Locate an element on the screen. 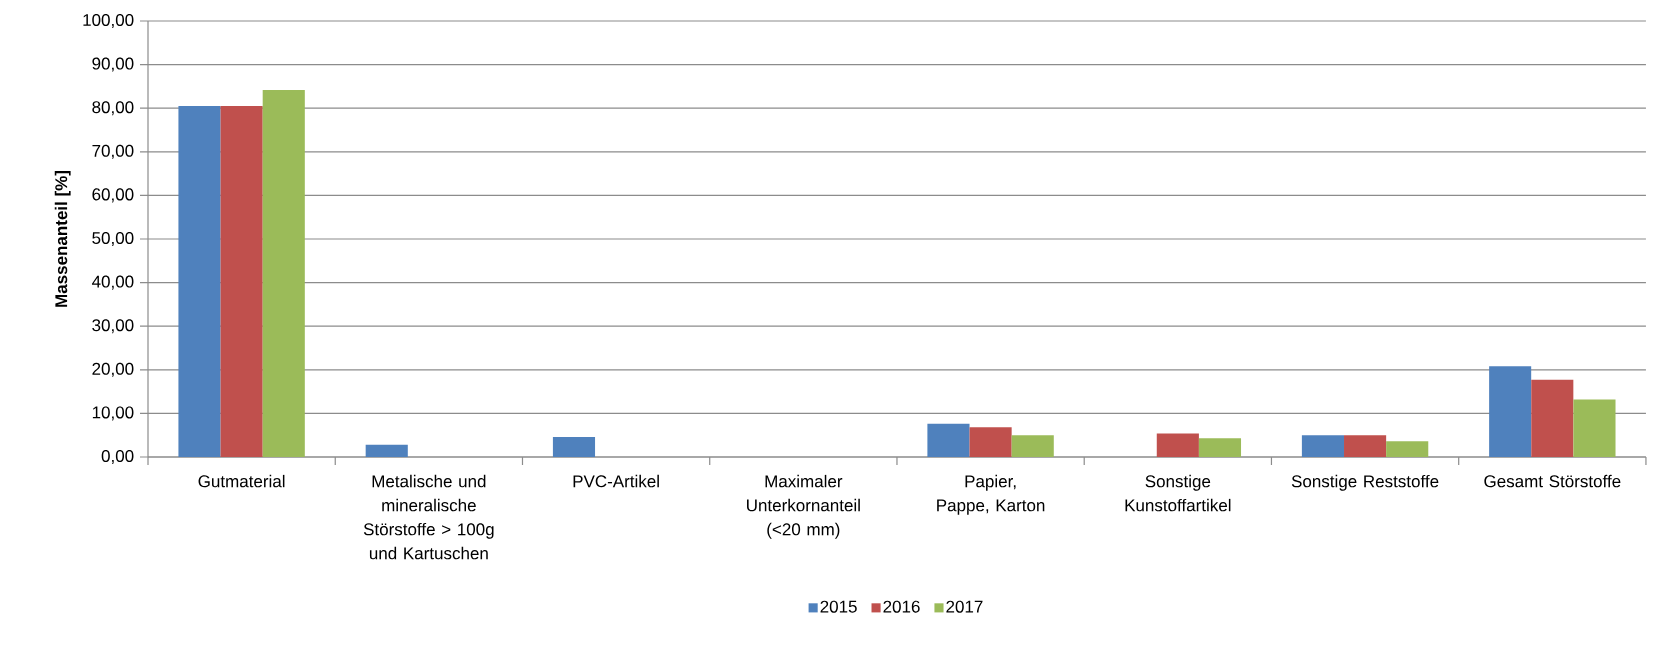 This screenshot has height=656, width=1657. y-tick-label: 50,00 is located at coordinates (113, 239).